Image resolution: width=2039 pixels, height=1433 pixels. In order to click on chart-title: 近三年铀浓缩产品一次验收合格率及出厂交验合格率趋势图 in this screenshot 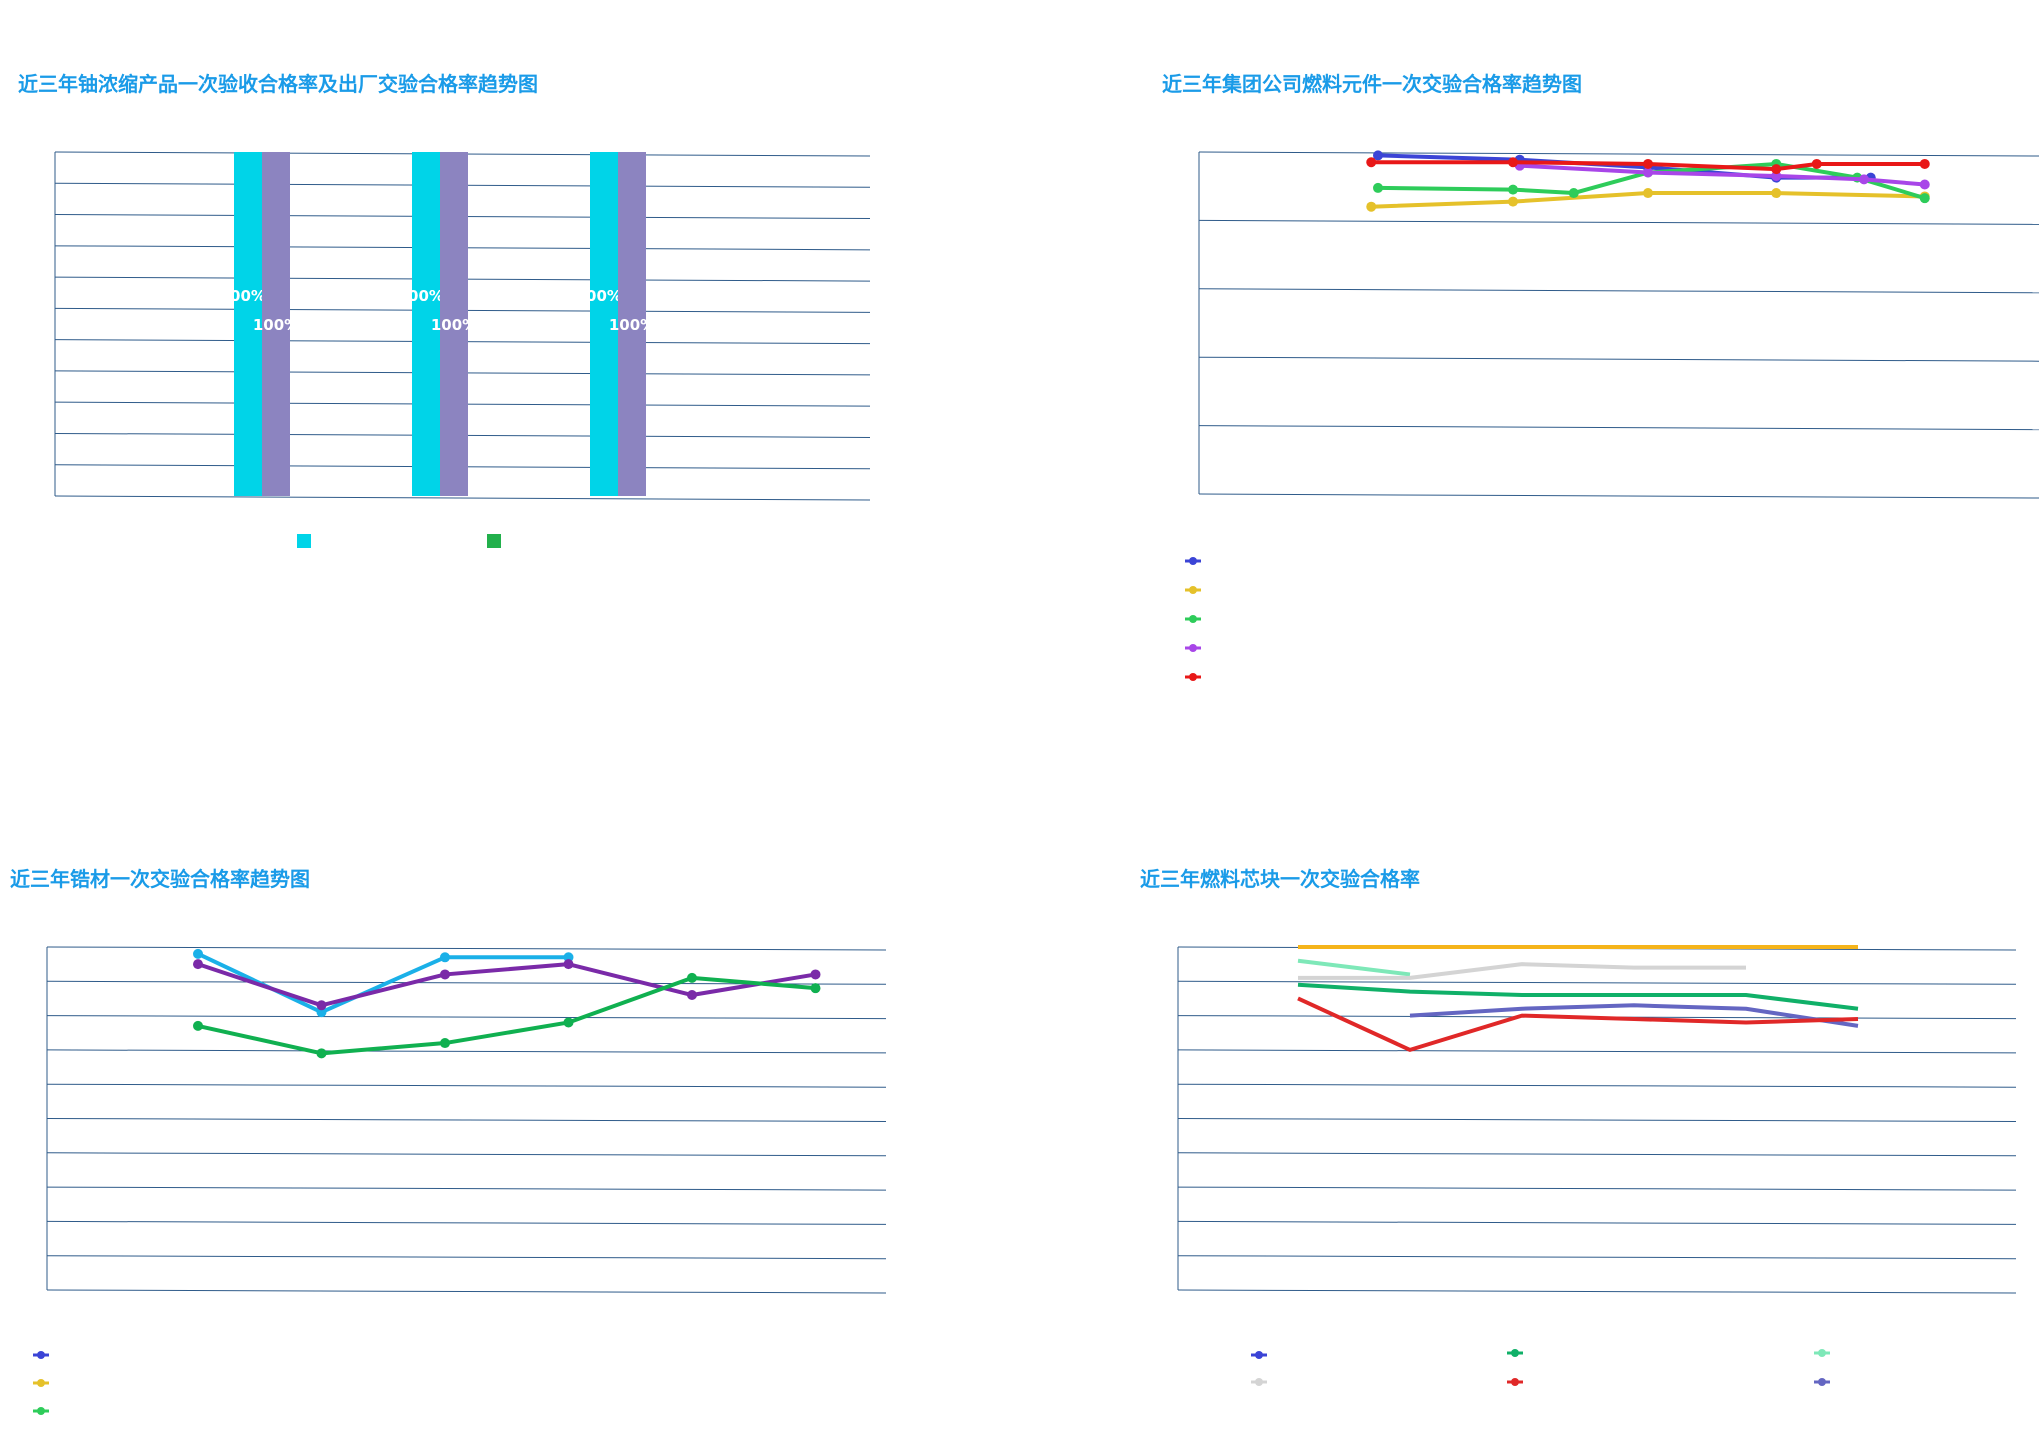, I will do `click(278, 84)`.